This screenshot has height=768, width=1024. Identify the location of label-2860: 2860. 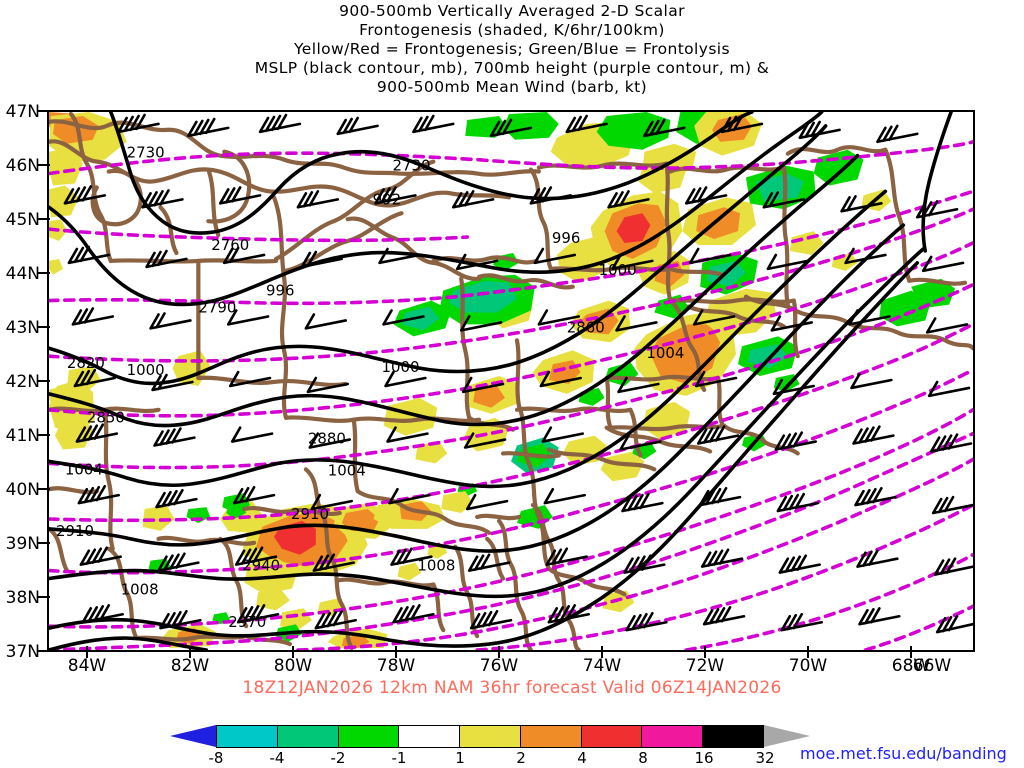
(586, 327).